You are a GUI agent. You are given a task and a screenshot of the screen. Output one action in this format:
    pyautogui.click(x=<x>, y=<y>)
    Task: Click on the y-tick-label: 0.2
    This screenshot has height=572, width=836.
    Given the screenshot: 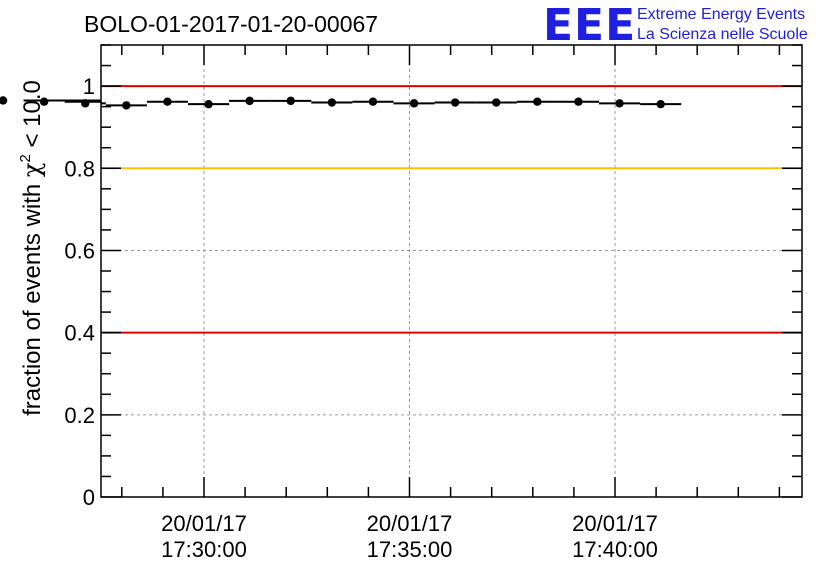 What is the action you would take?
    pyautogui.click(x=79, y=415)
    